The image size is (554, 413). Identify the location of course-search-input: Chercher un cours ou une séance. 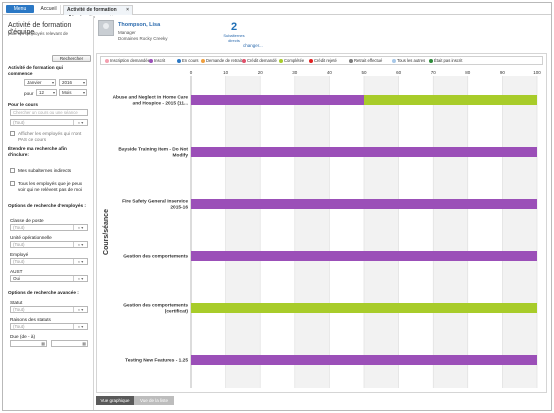
(49, 112).